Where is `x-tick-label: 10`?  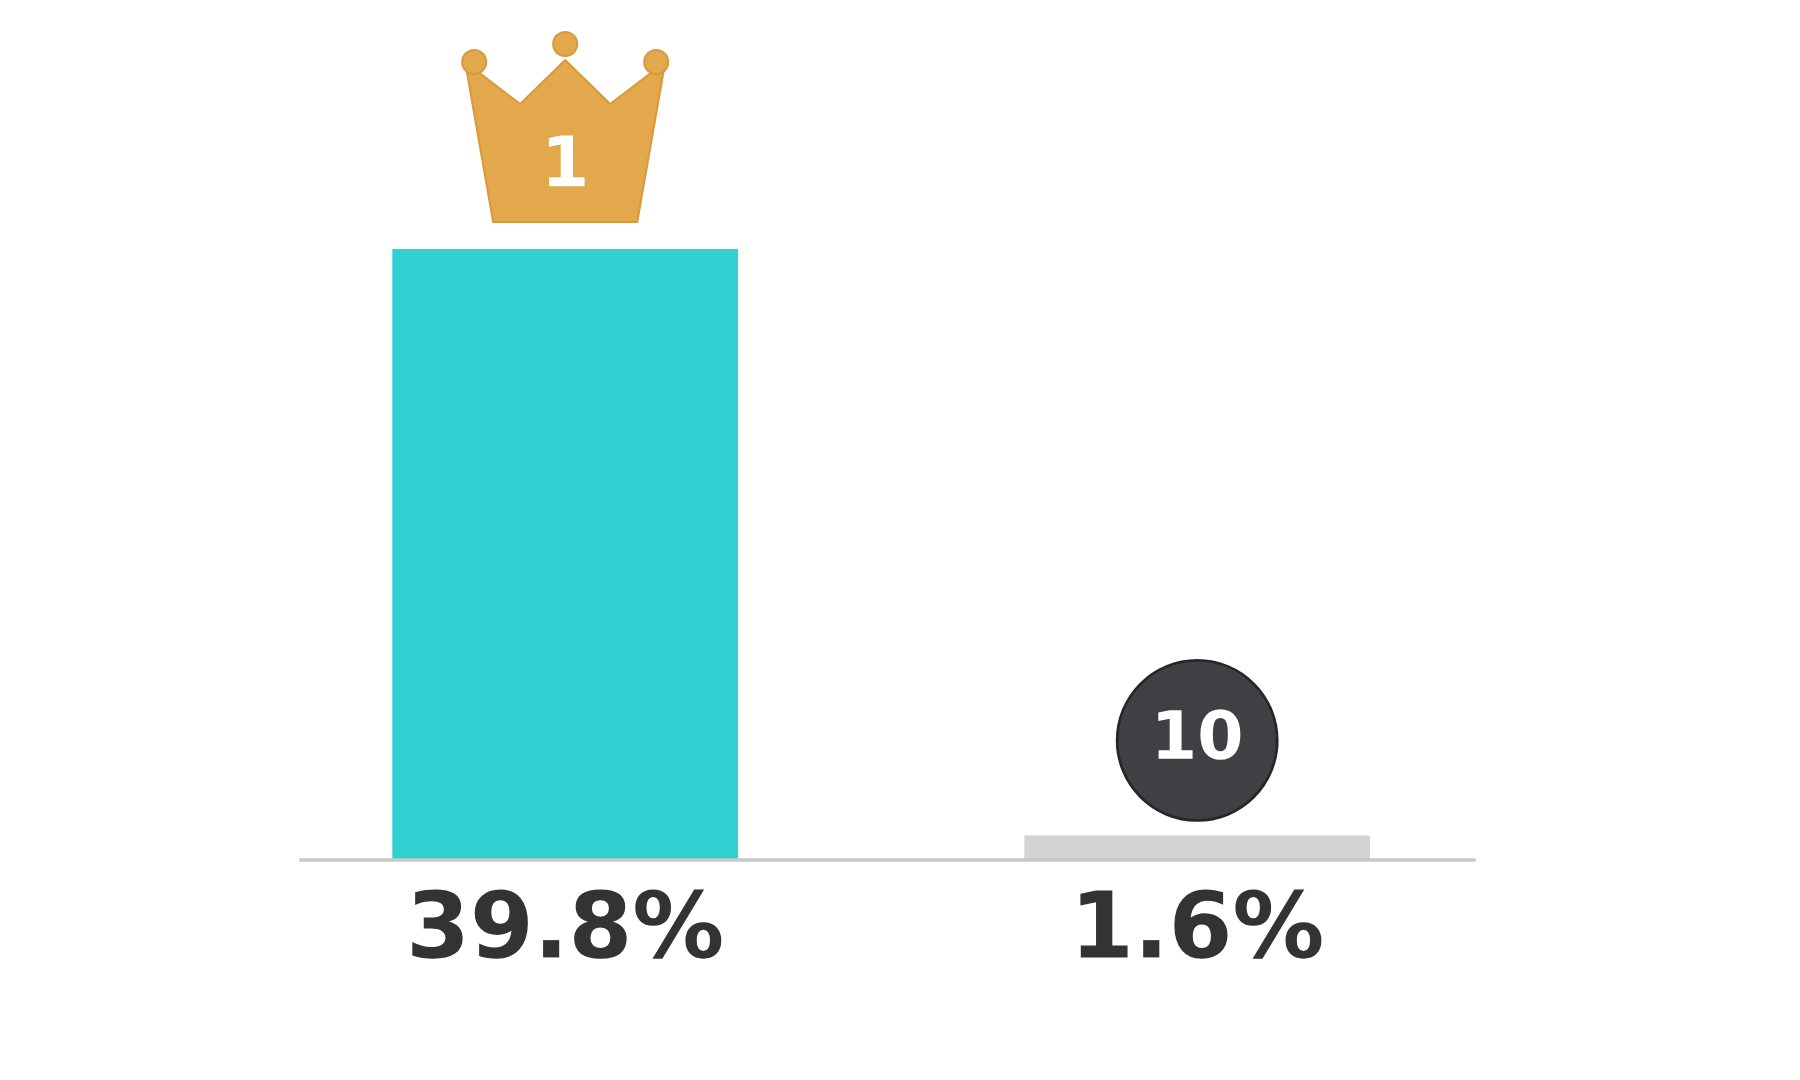
x-tick-label: 10 is located at coordinates (1199, 734).